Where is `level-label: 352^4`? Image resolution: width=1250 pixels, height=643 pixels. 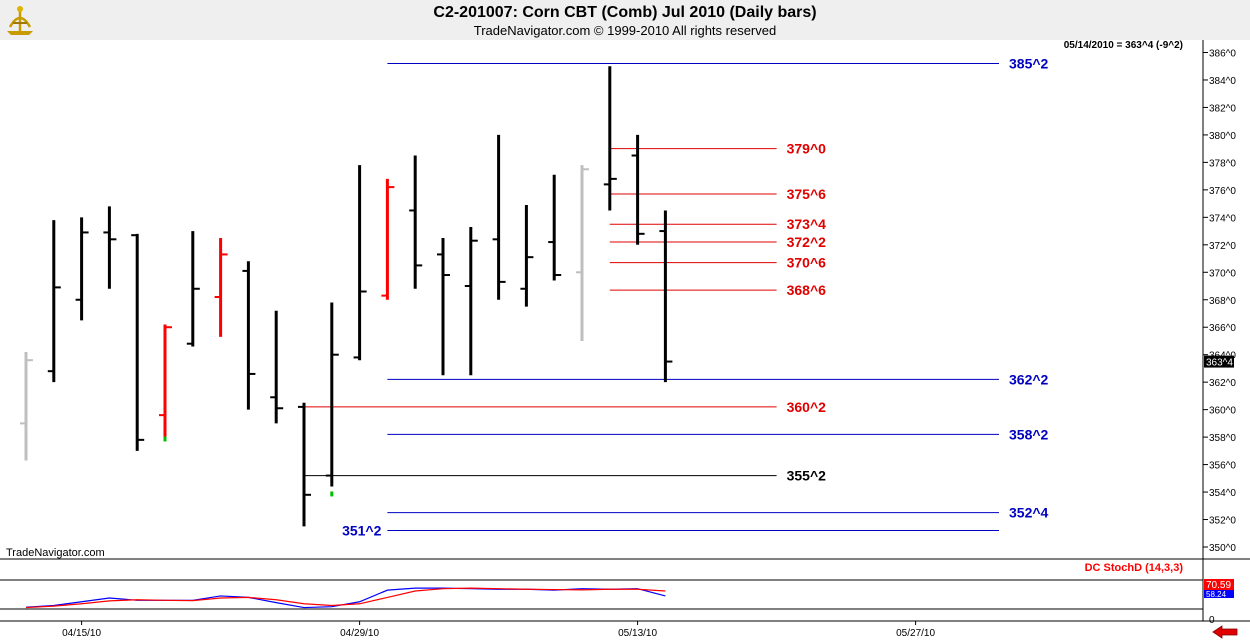
level-label: 352^4 is located at coordinates (1029, 513).